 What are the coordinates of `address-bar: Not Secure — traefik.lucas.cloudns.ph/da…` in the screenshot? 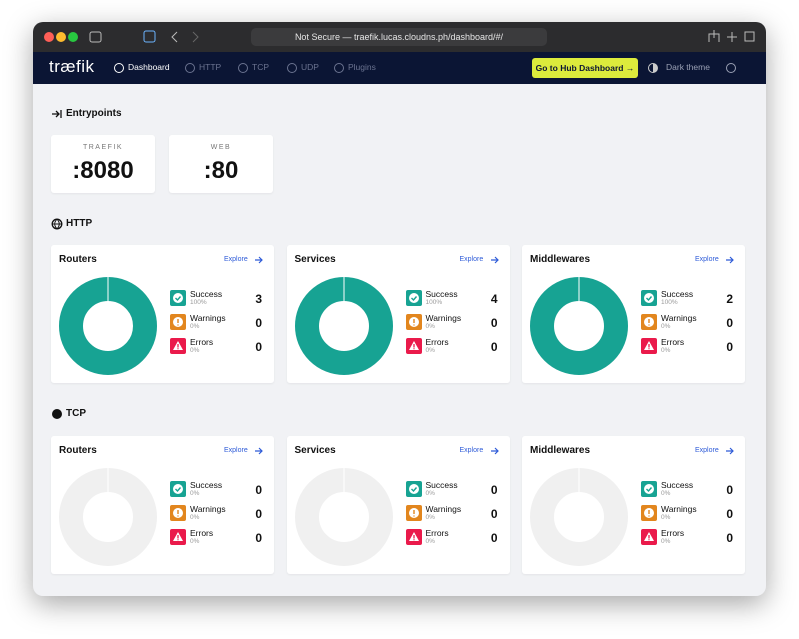 It's located at (399, 37).